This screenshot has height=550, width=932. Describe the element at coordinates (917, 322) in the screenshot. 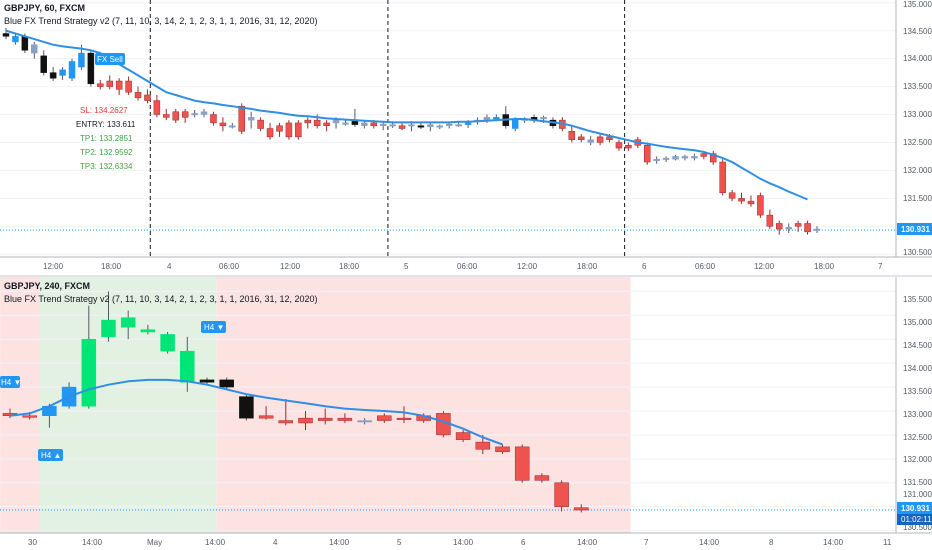

I see `bottom-y-tick: 135.000` at that location.